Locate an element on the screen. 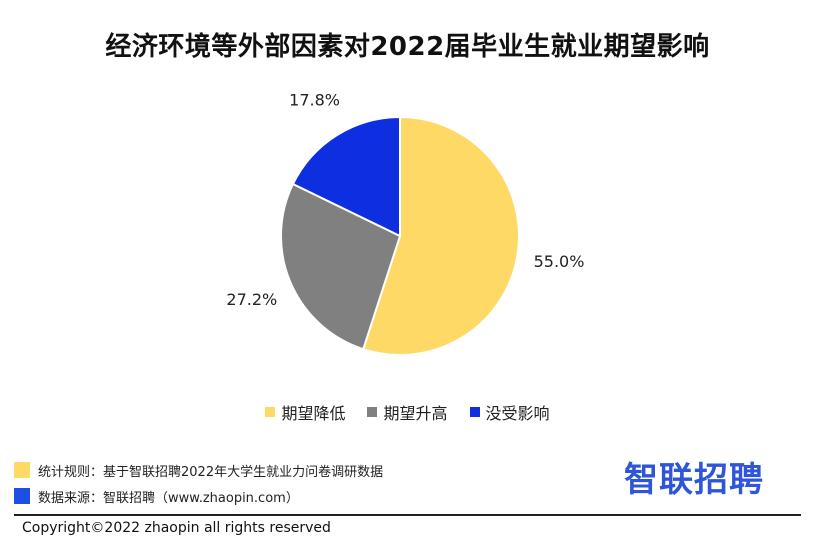  slice-decreased is located at coordinates (440, 235).